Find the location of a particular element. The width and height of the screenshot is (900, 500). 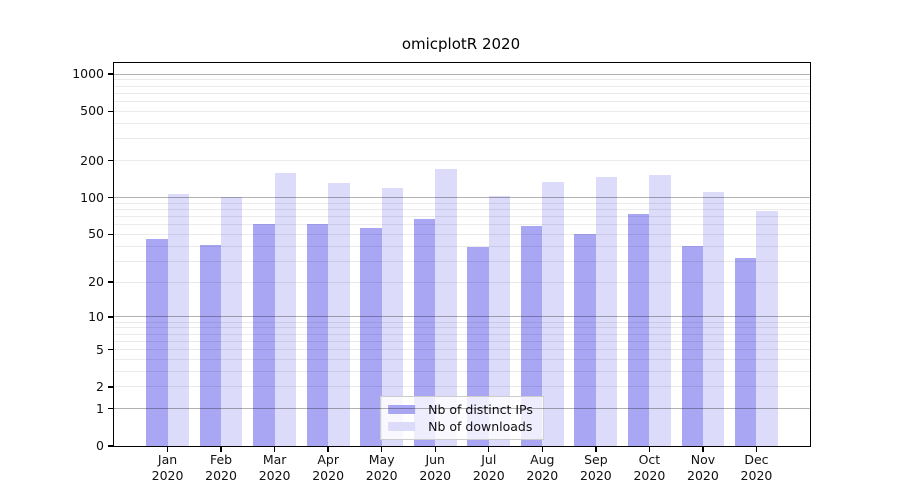

bar-nb-of-downloads-jul is located at coordinates (499, 321).